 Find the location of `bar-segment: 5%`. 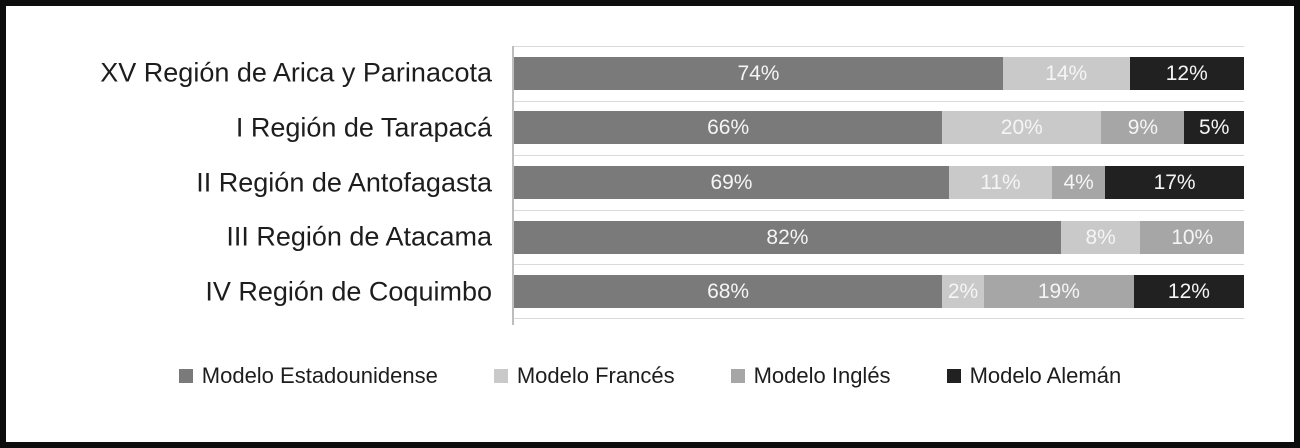

bar-segment: 5% is located at coordinates (1214, 127).